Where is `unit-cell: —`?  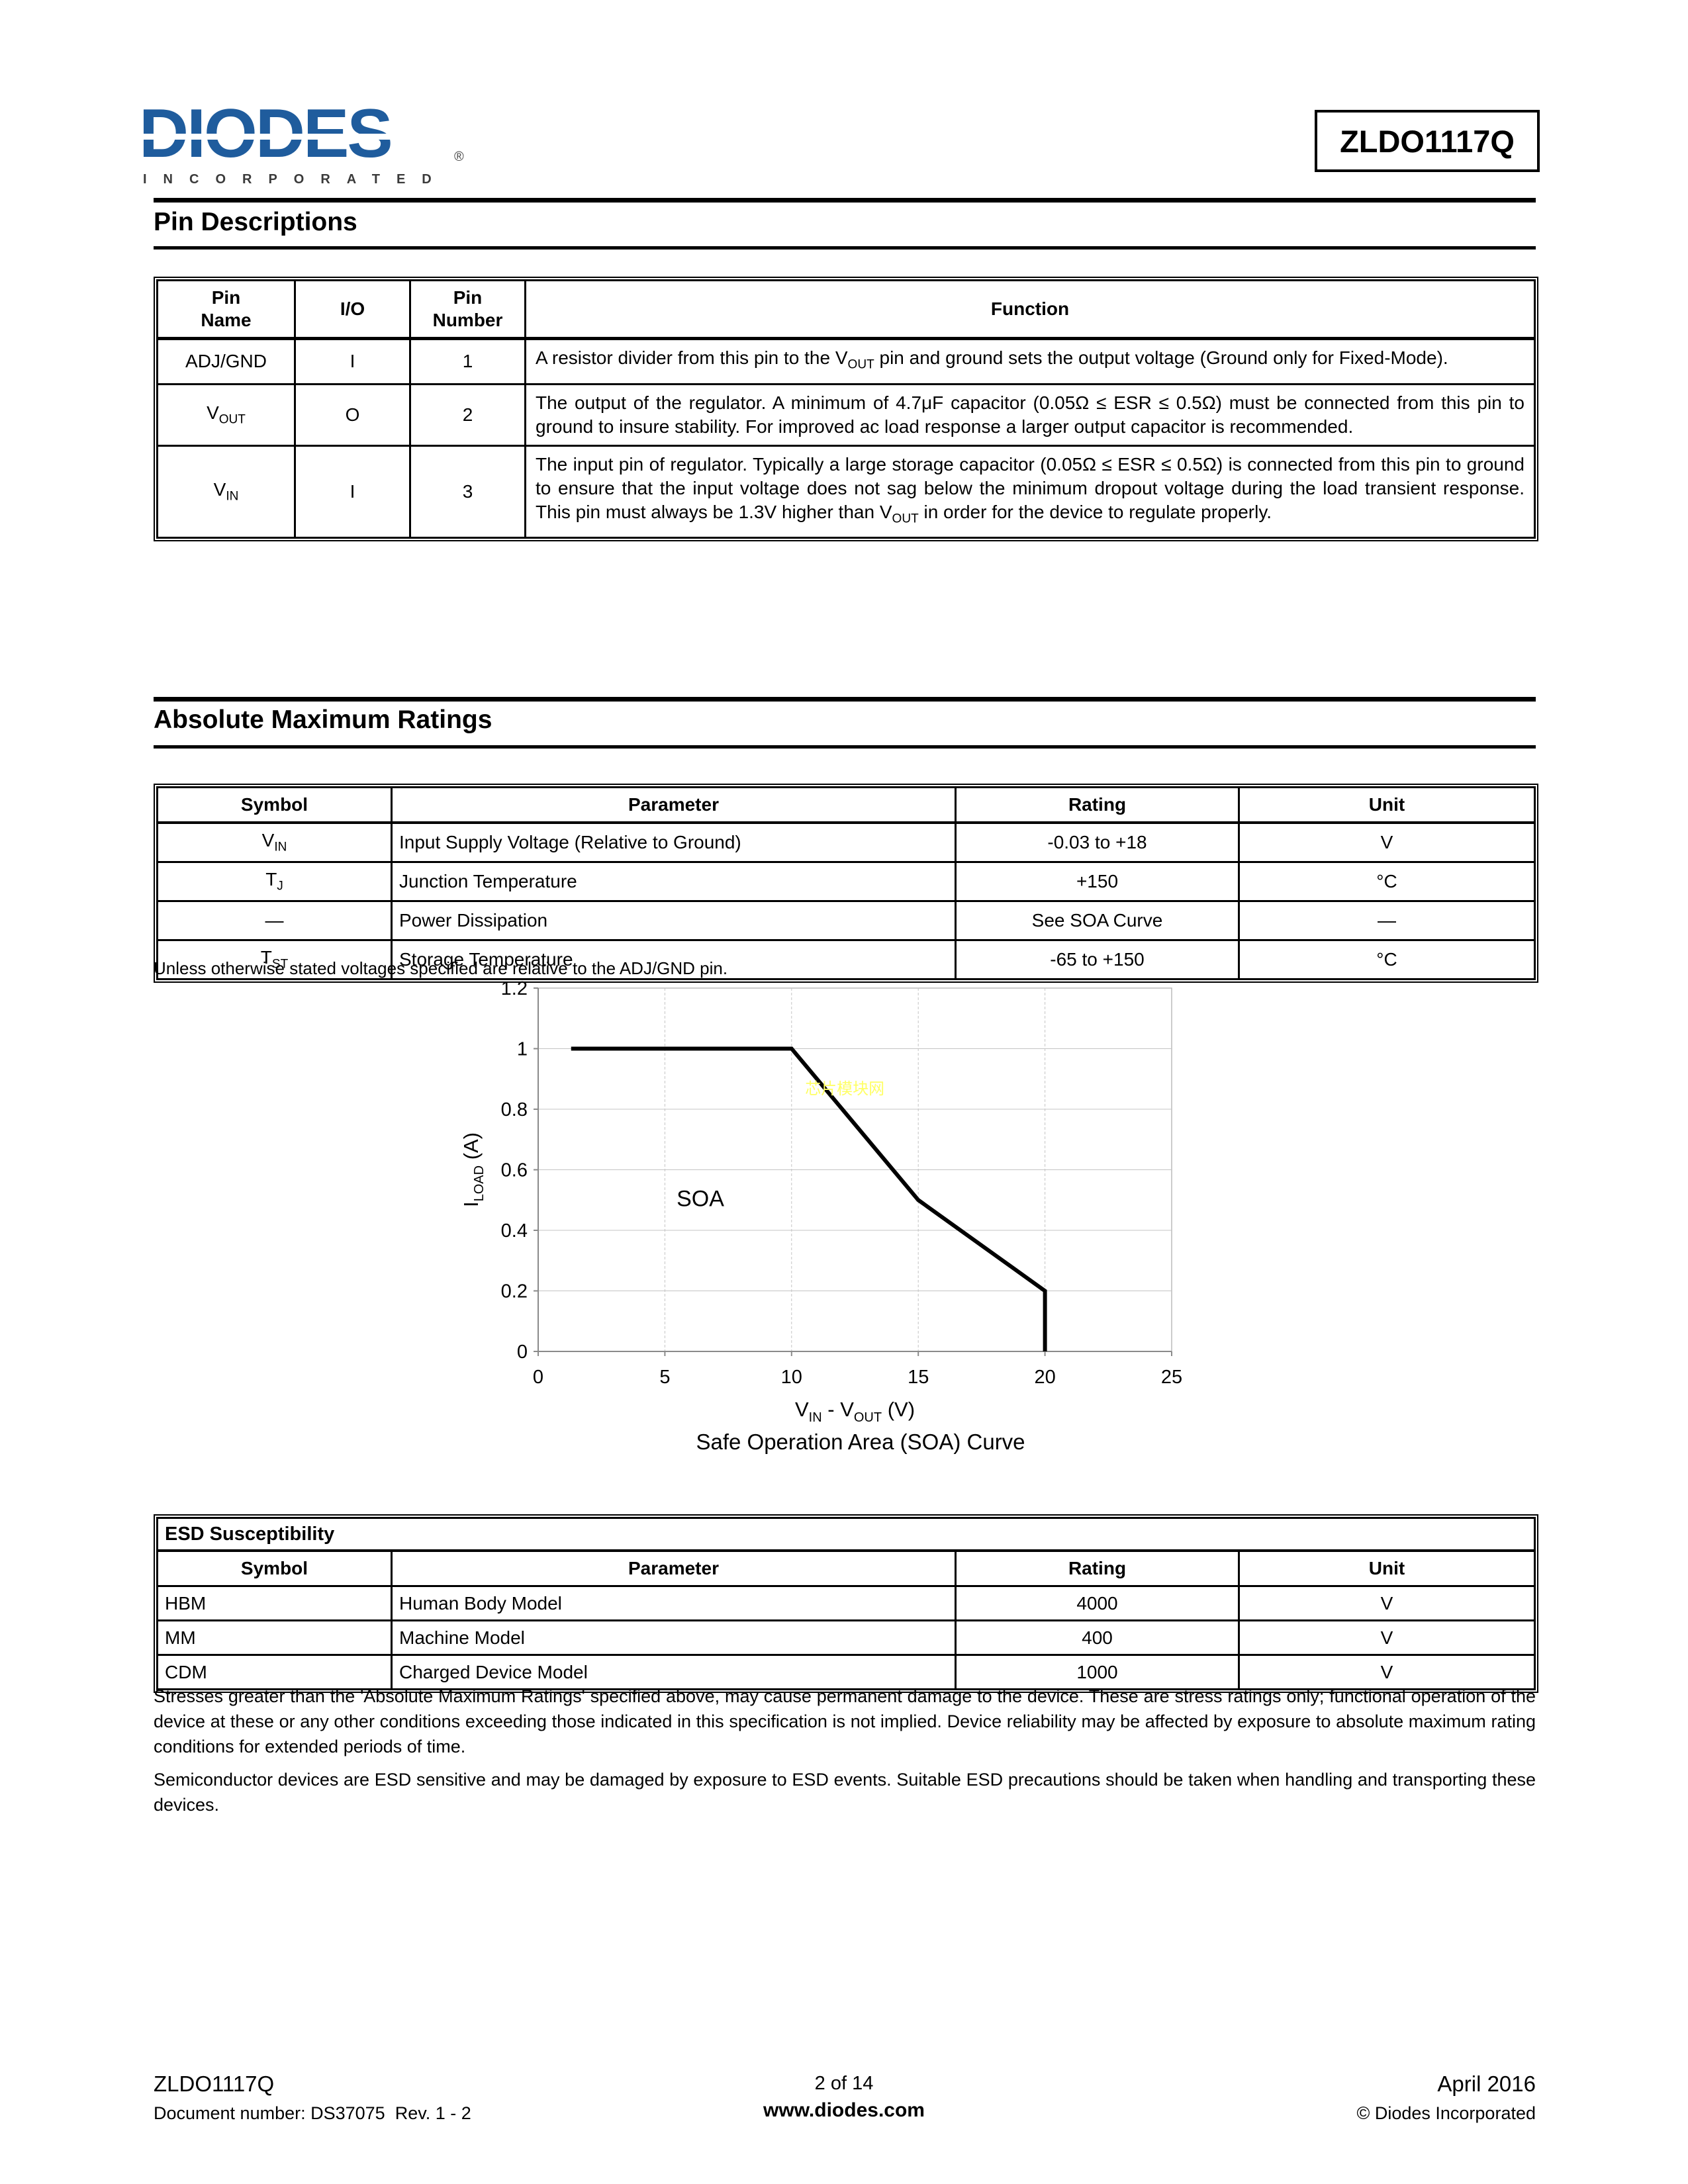 unit-cell: — is located at coordinates (1387, 920).